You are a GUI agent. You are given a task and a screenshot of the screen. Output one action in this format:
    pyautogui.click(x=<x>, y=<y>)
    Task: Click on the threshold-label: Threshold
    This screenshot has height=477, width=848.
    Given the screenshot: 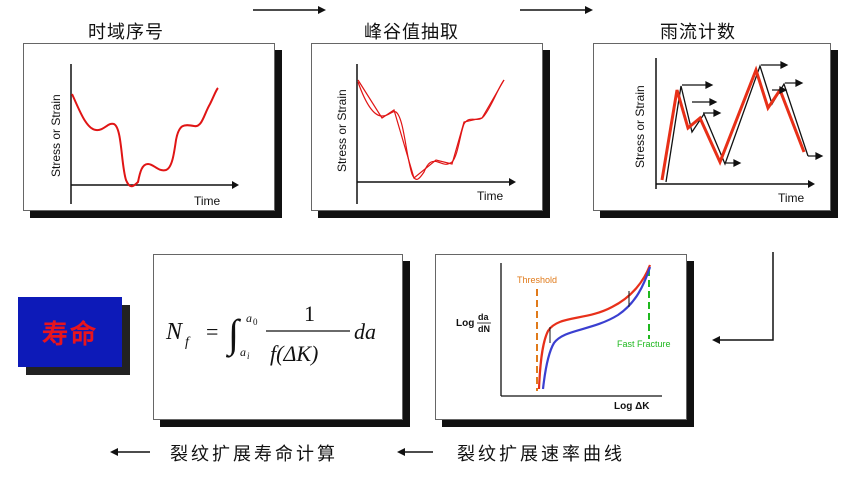 What is the action you would take?
    pyautogui.click(x=537, y=280)
    